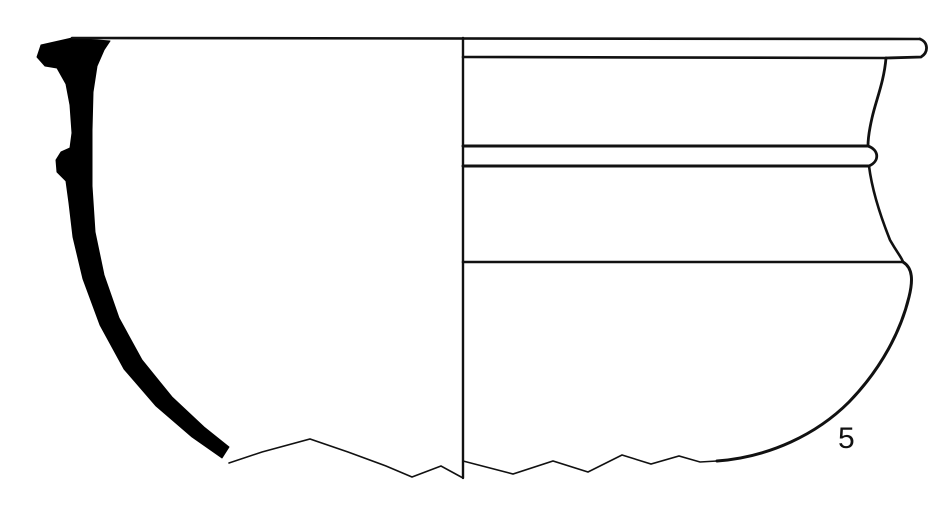 This screenshot has height=505, width=943. Describe the element at coordinates (496, 38) in the screenshot. I see `rim-top-line` at that location.